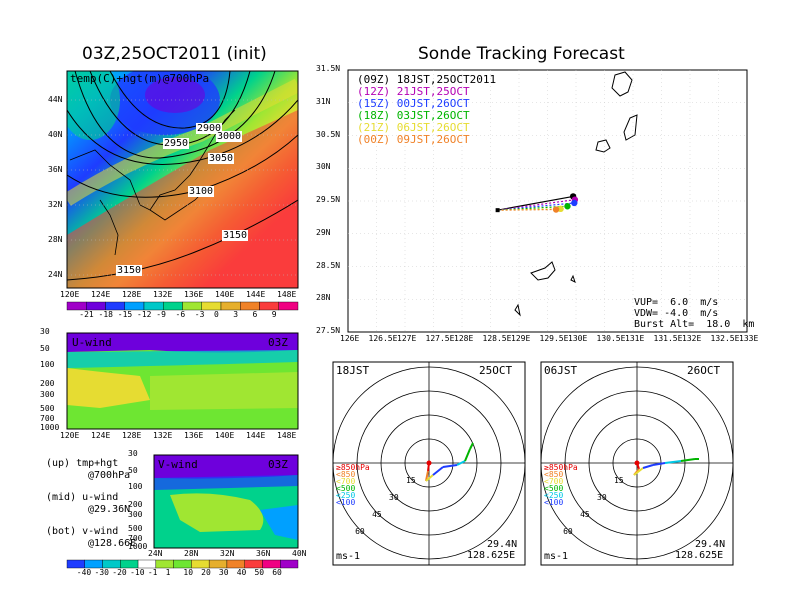 This screenshot has width=792, height=612. Describe the element at coordinates (521, 338) in the screenshot. I see `track-lon-tick: 129E` at that location.